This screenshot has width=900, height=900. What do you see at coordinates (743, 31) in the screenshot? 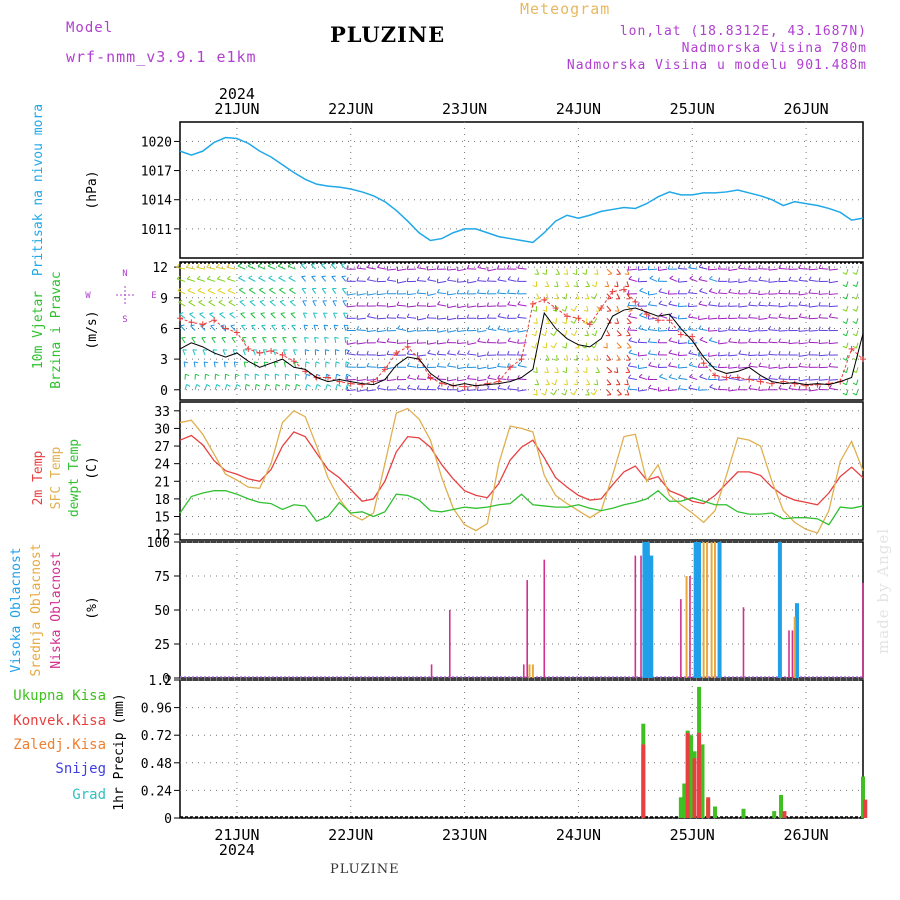
I see `lonlat-text: lon,lat (18.8312E, 43.1687N)` at bounding box center [743, 31].